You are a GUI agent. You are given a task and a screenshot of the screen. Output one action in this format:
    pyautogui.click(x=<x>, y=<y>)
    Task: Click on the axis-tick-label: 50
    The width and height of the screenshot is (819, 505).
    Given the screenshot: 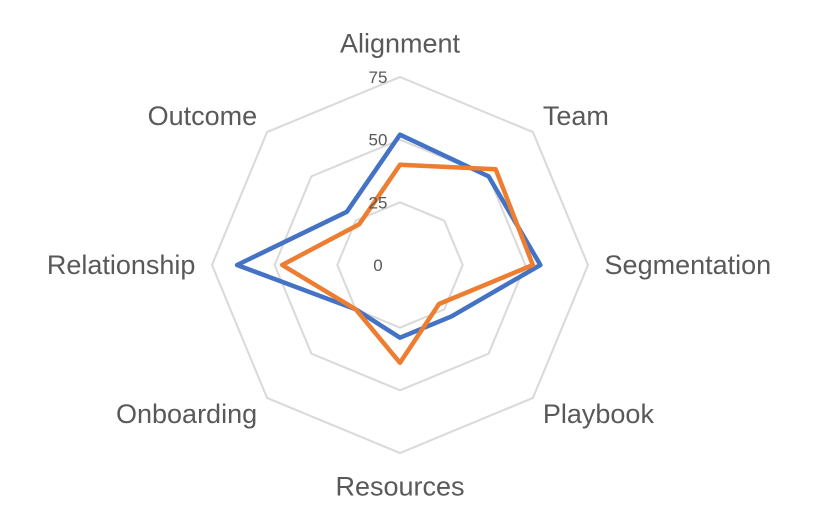 What is the action you would take?
    pyautogui.click(x=378, y=140)
    